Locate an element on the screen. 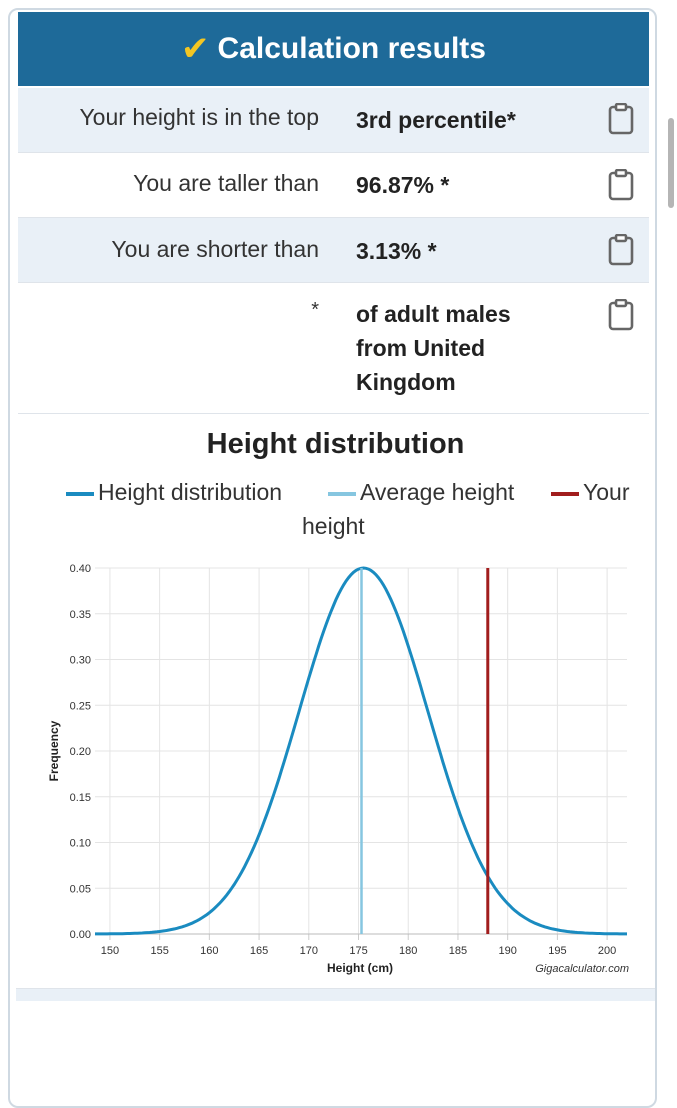 Image resolution: width=677 pixels, height=1108 pixels. legend-item-distribution: Height distribution is located at coordinates (174, 492).